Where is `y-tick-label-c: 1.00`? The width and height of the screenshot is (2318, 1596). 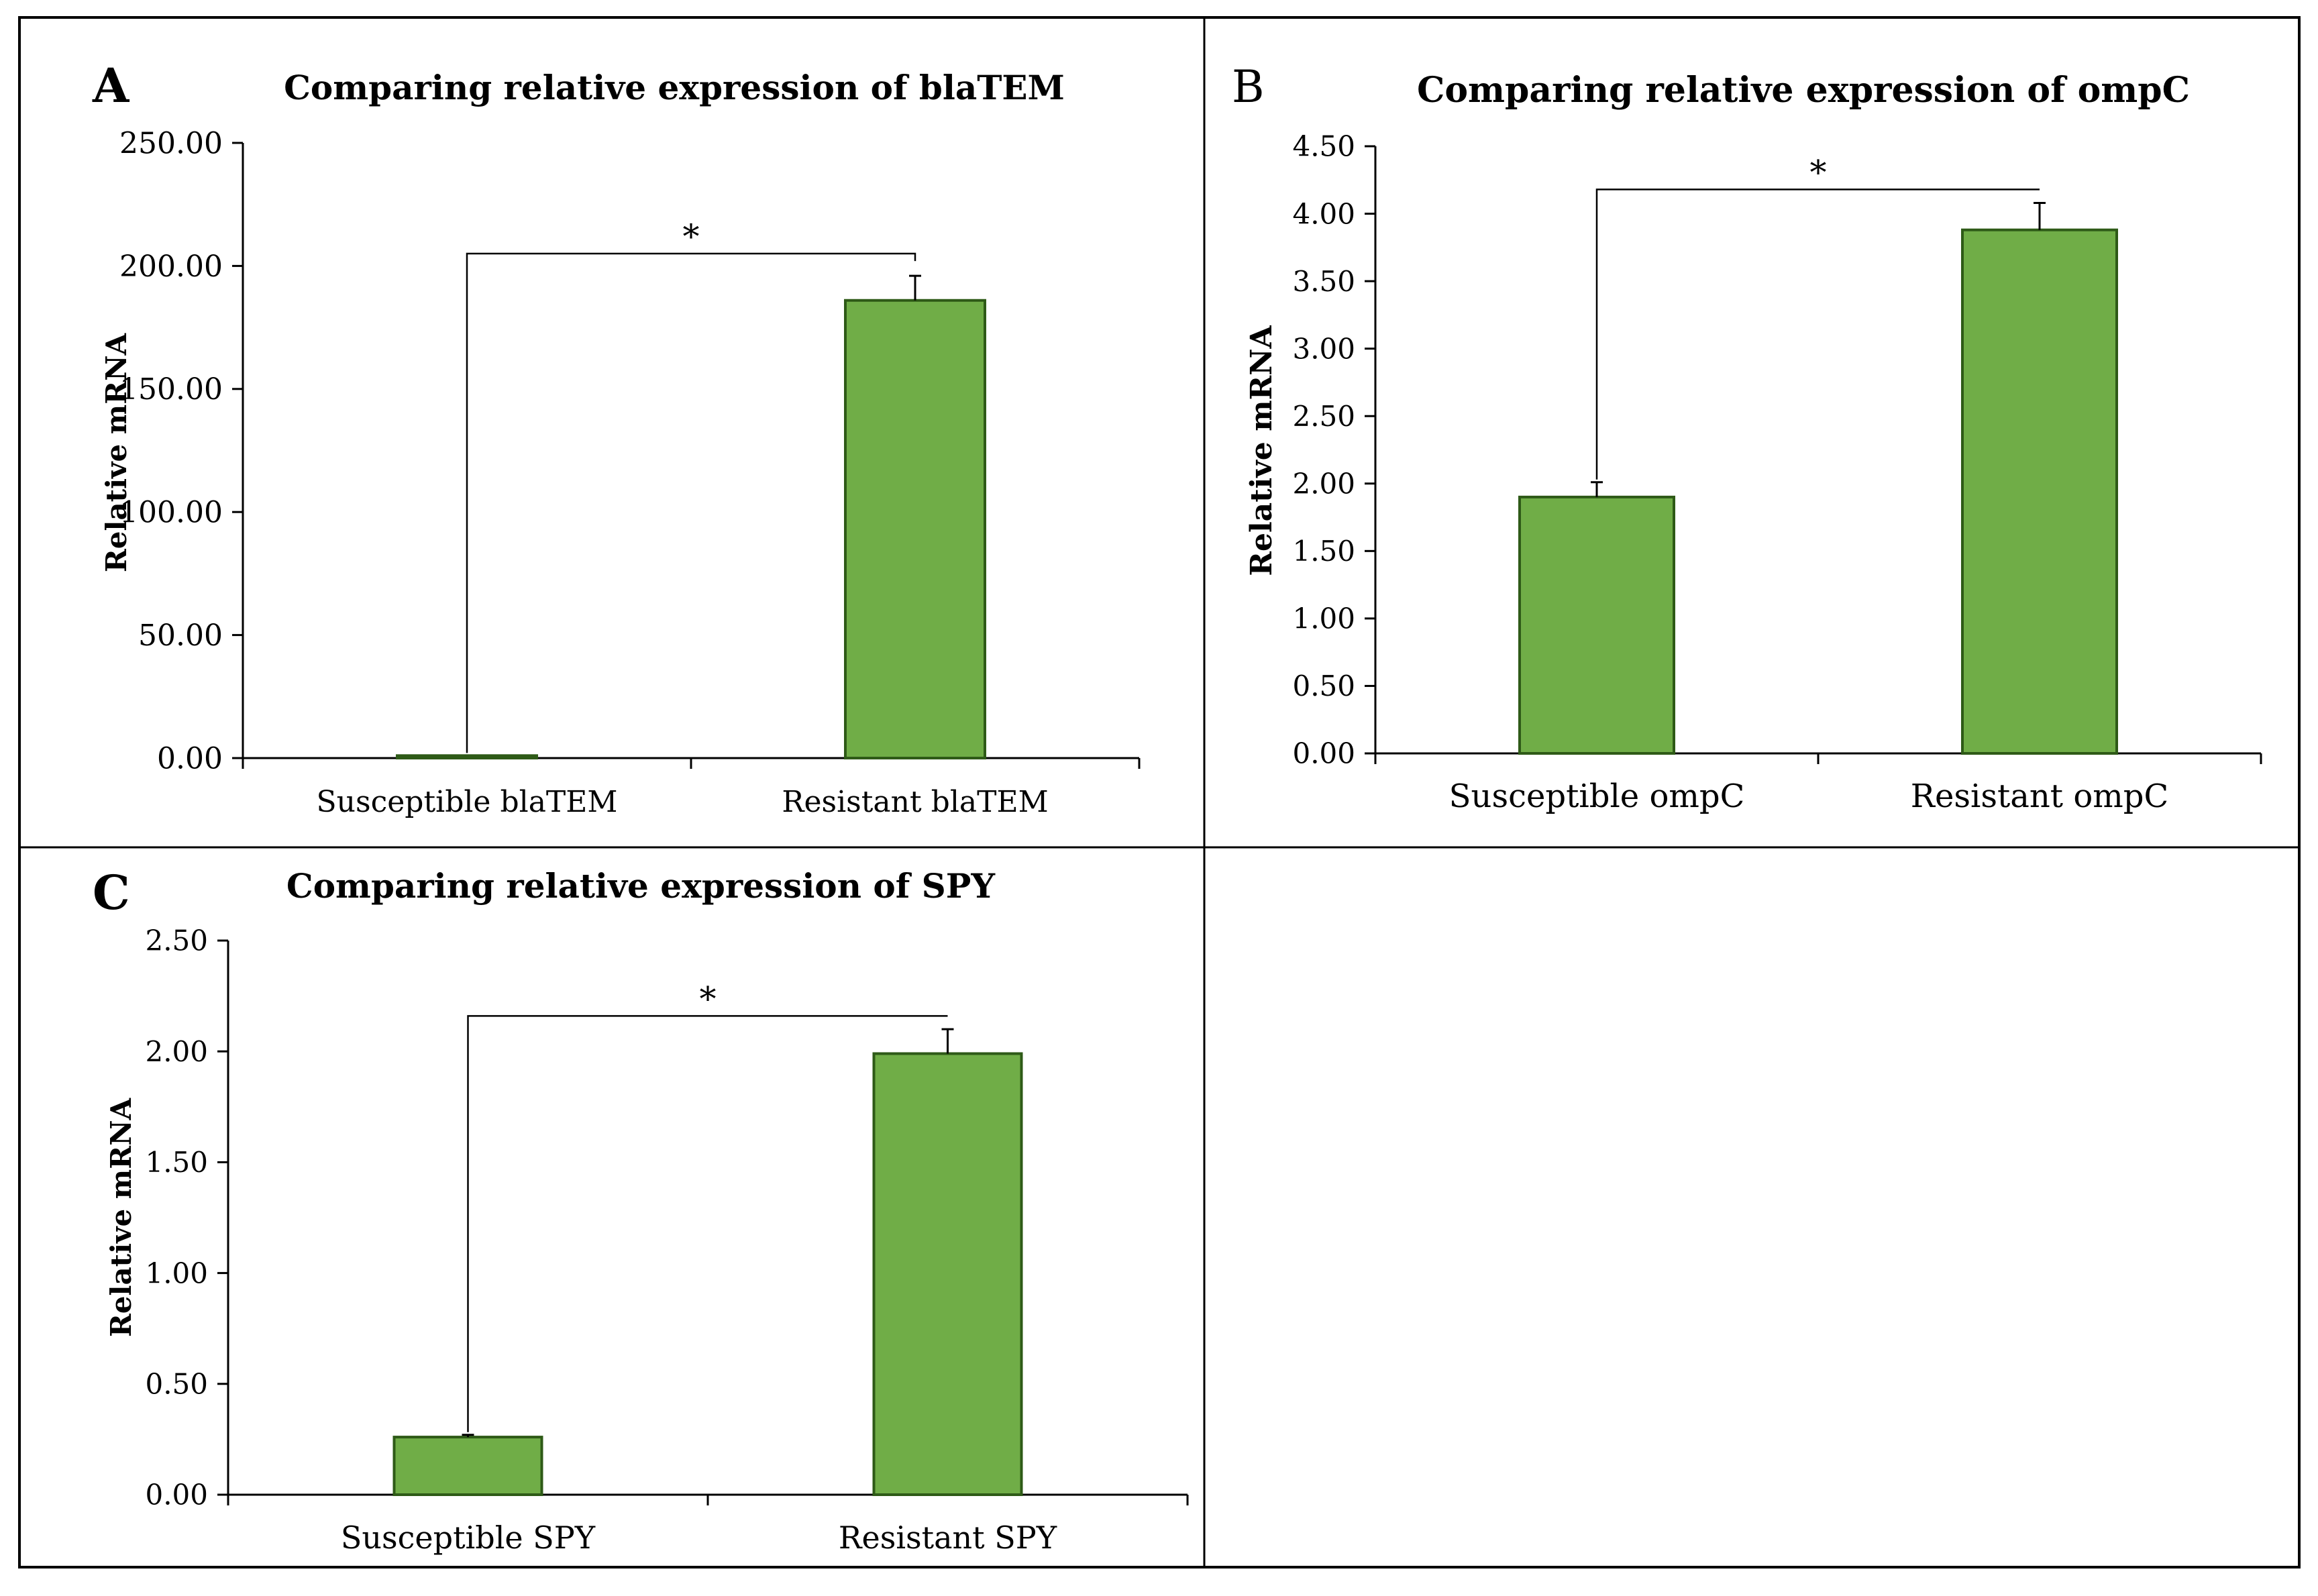 y-tick-label-c: 1.00 is located at coordinates (176, 1273).